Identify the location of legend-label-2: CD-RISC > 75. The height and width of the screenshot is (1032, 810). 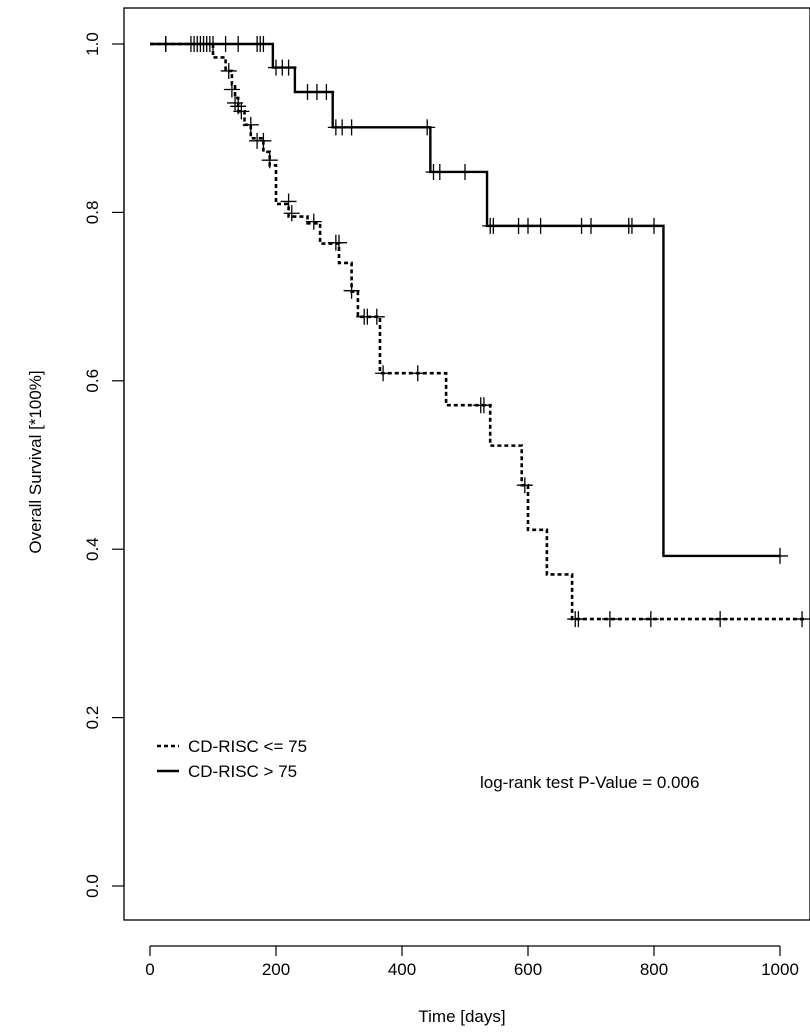
(242, 771).